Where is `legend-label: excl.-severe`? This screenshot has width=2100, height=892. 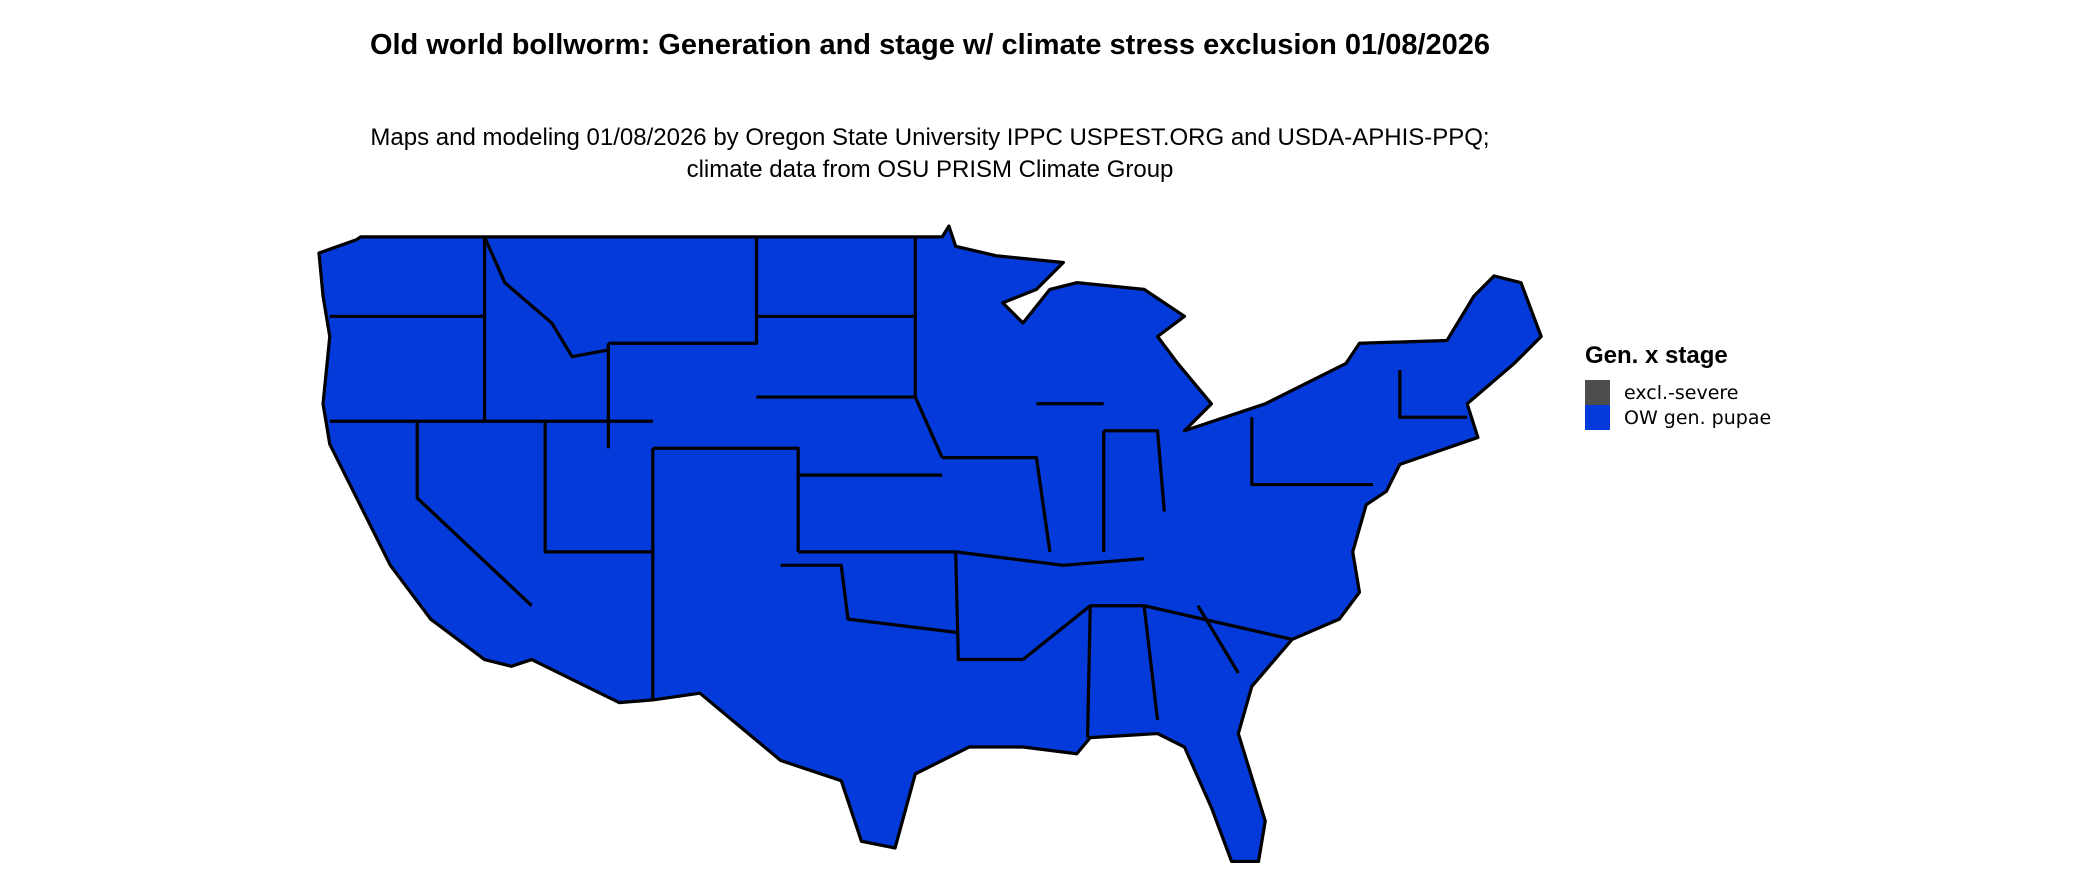 legend-label: excl.-severe is located at coordinates (1681, 392).